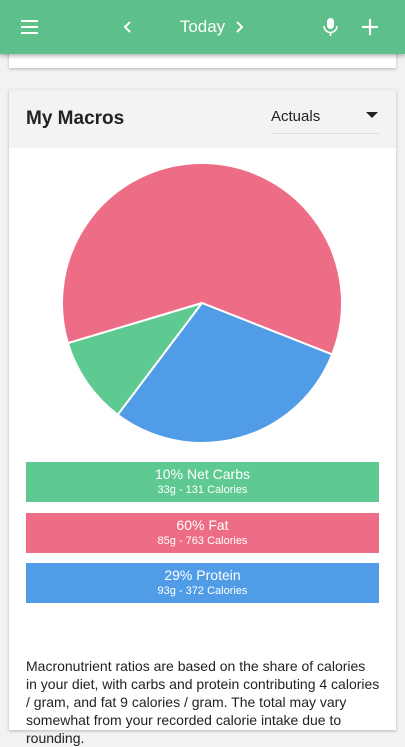 The height and width of the screenshot is (747, 405). I want to click on percent-label: 60%, so click(190, 525).